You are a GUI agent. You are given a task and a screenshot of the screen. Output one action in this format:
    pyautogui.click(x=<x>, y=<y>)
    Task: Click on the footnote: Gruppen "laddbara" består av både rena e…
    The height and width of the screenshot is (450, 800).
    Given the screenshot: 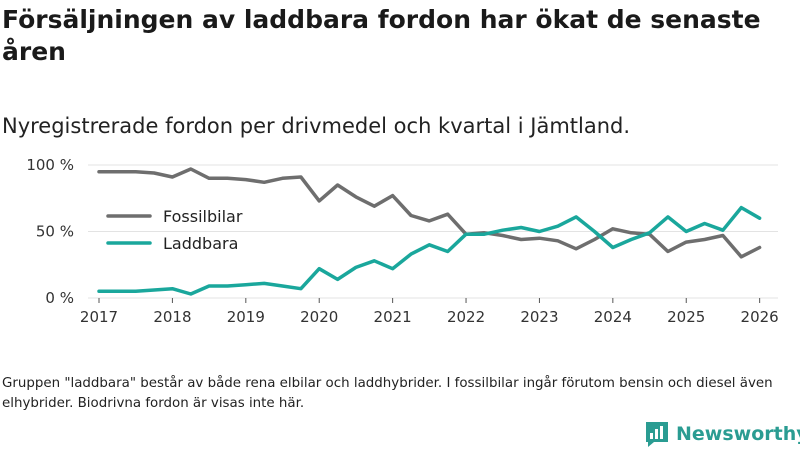 What is the action you would take?
    pyautogui.click(x=387, y=393)
    